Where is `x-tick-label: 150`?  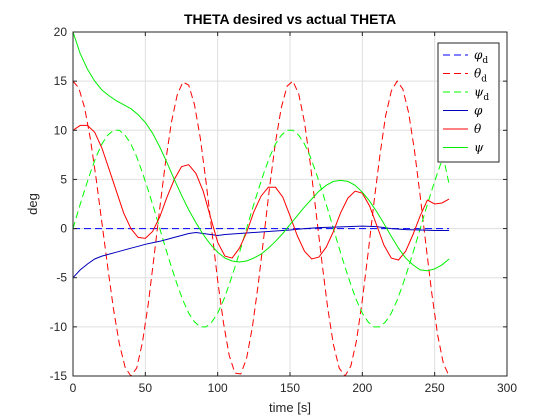
x-tick-label: 150 is located at coordinates (290, 388).